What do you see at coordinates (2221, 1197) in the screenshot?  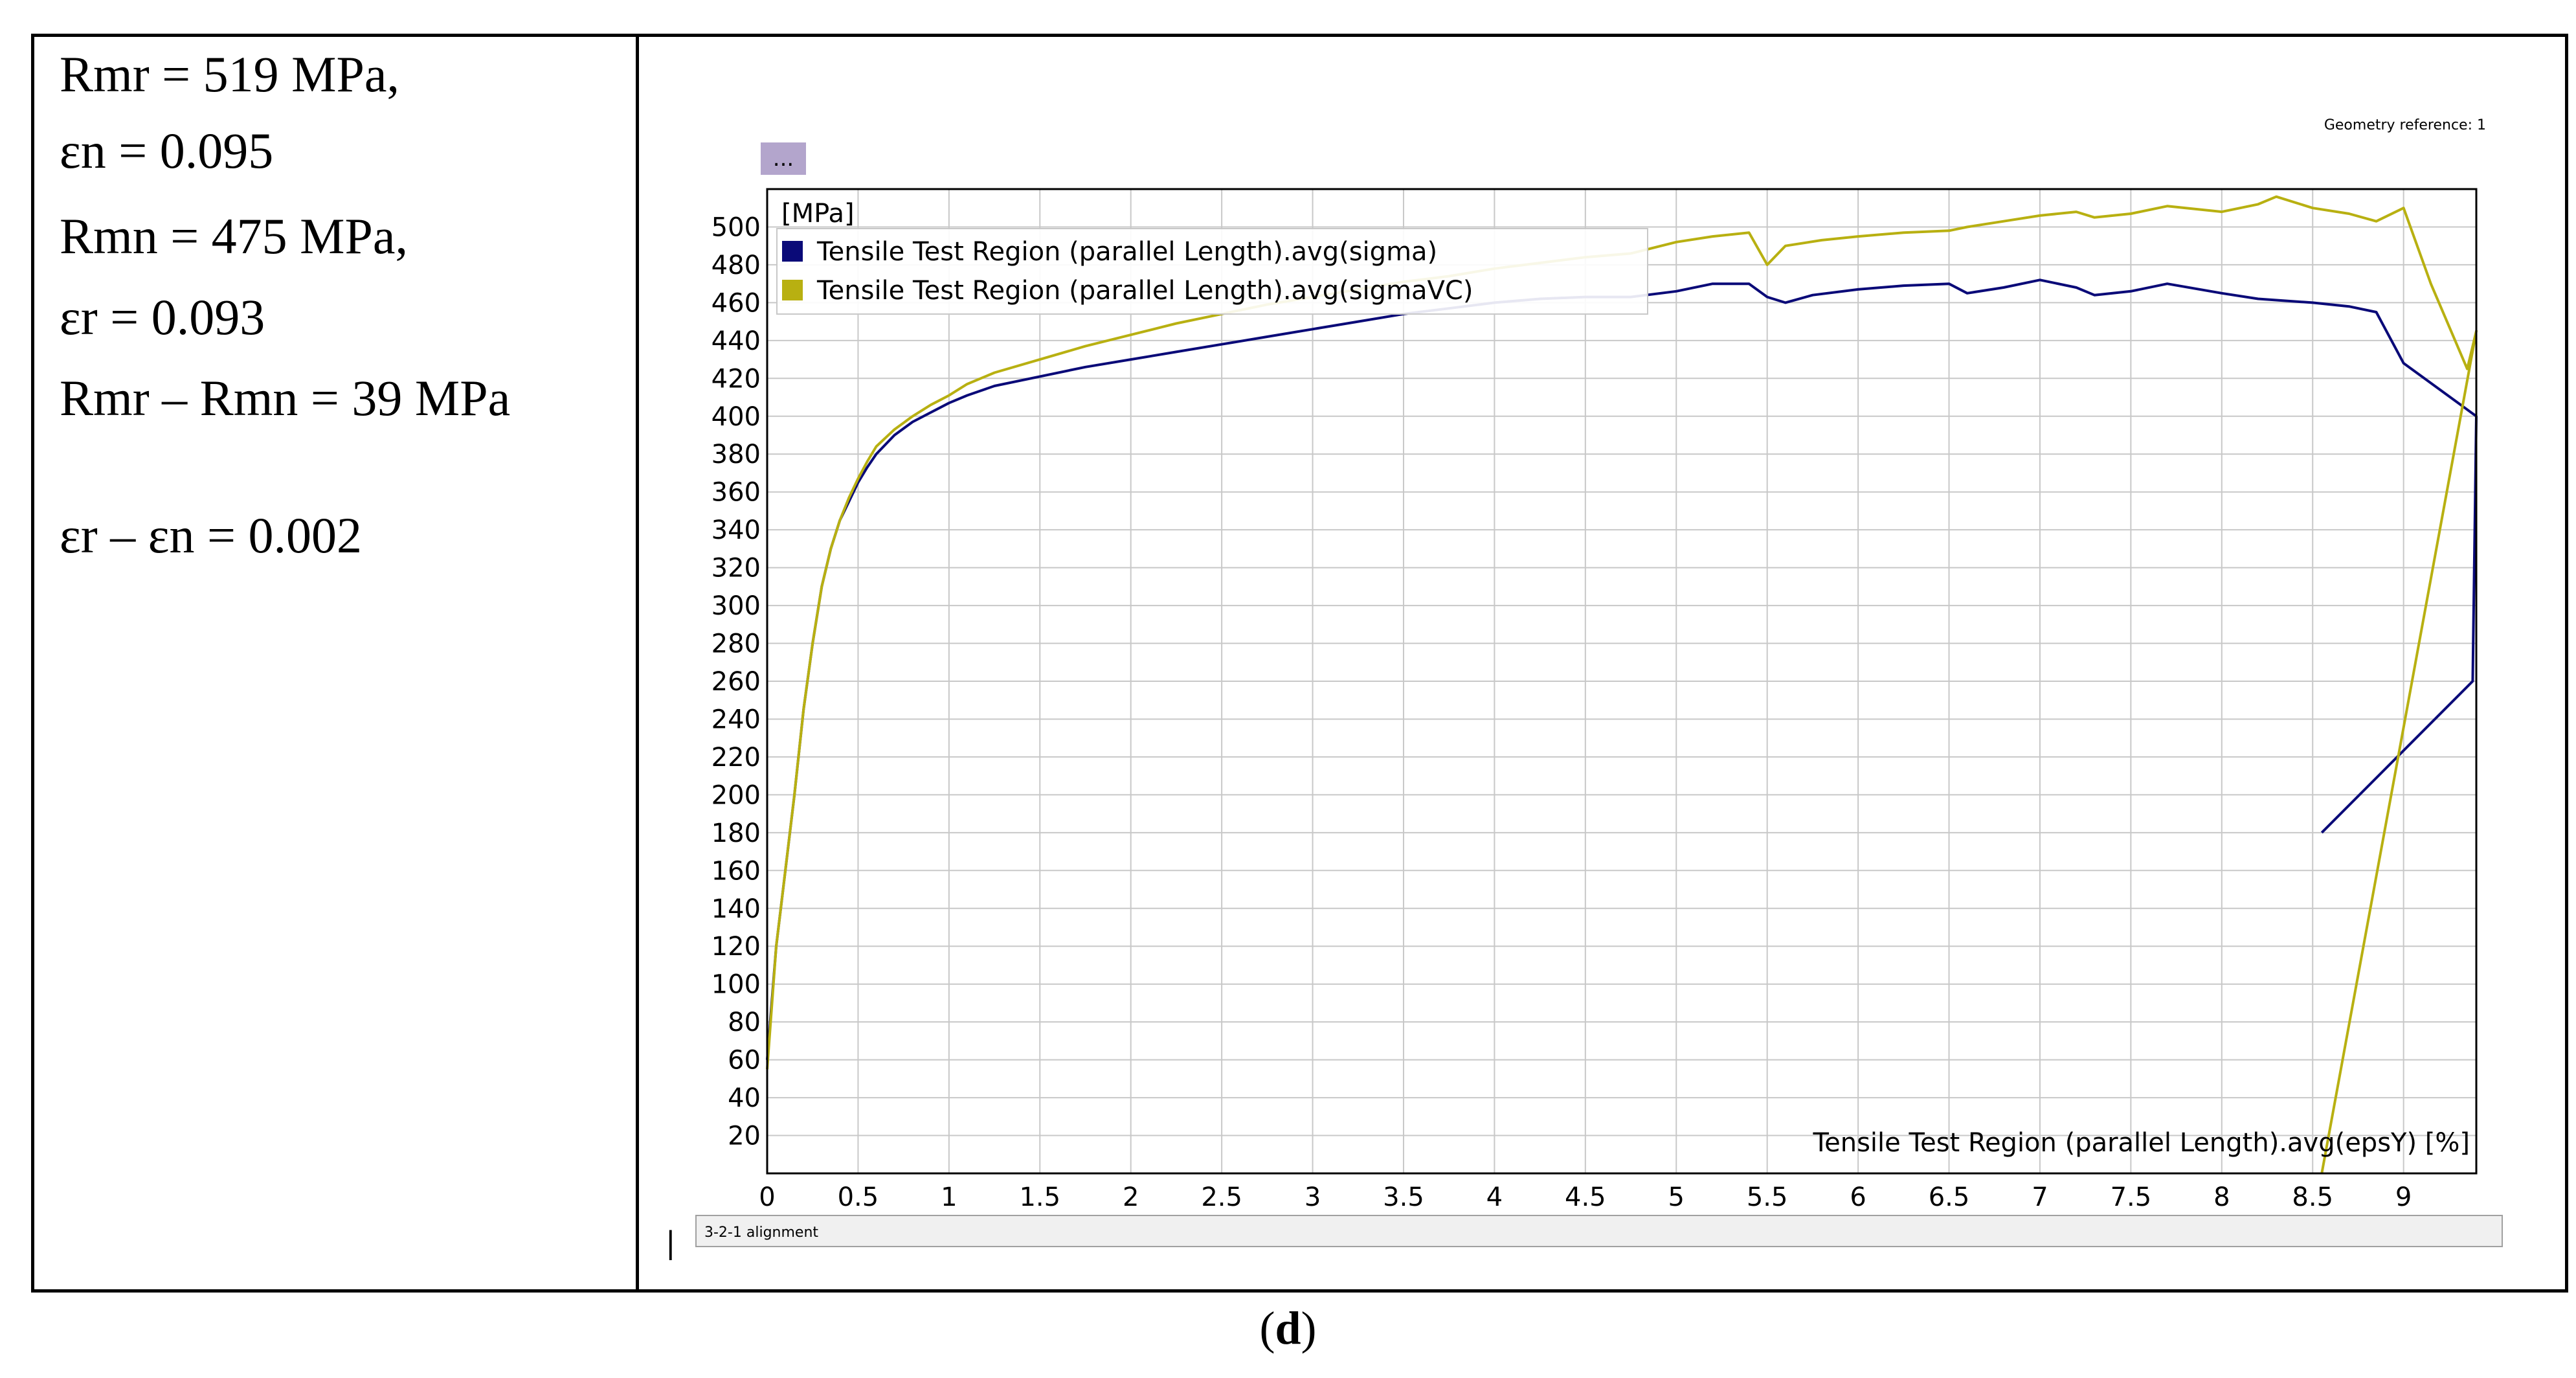 I see `x-tick-label: 8` at bounding box center [2221, 1197].